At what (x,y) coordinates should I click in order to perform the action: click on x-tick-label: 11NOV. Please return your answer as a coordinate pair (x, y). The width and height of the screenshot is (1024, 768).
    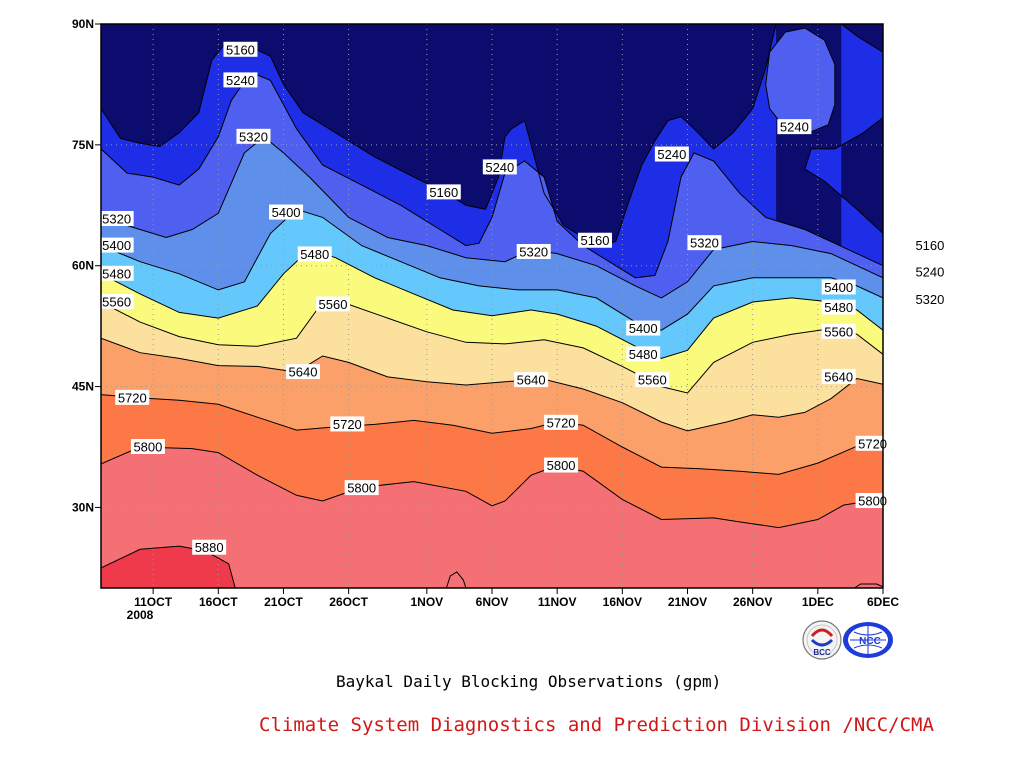
    Looking at the image, I should click on (557, 602).